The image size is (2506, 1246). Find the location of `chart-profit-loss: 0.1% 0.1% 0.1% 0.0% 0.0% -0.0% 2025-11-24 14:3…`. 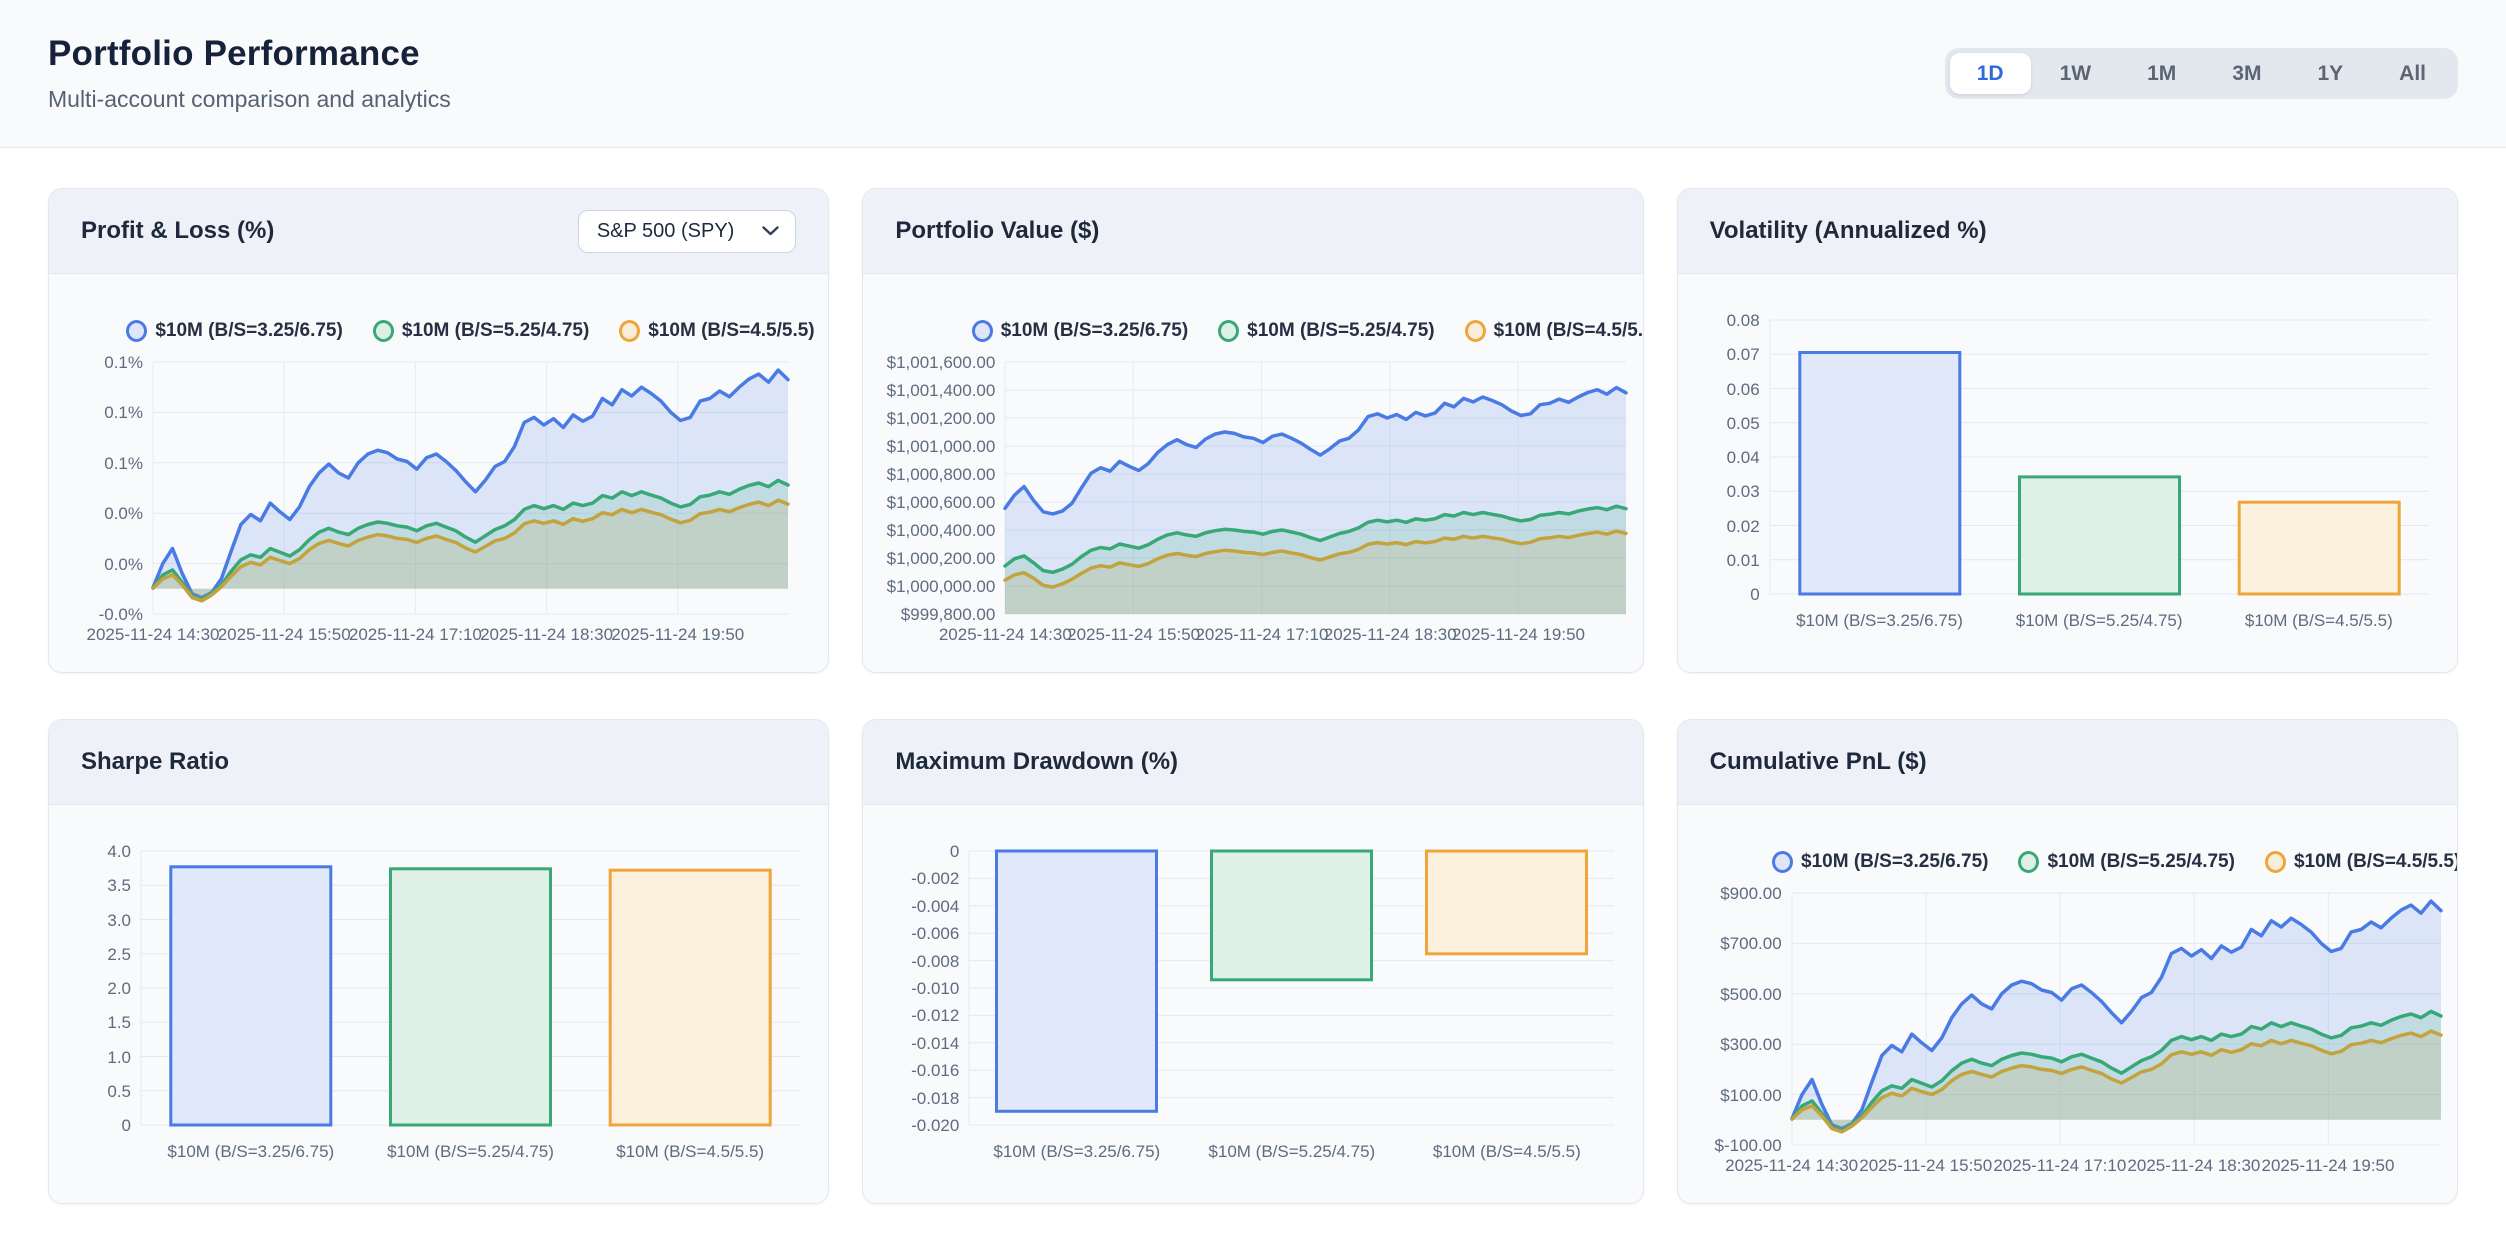

chart-profit-loss: 0.1% 0.1% 0.1% 0.0% 0.0% -0.0% 2025-11-24 14:3… is located at coordinates (438, 473).